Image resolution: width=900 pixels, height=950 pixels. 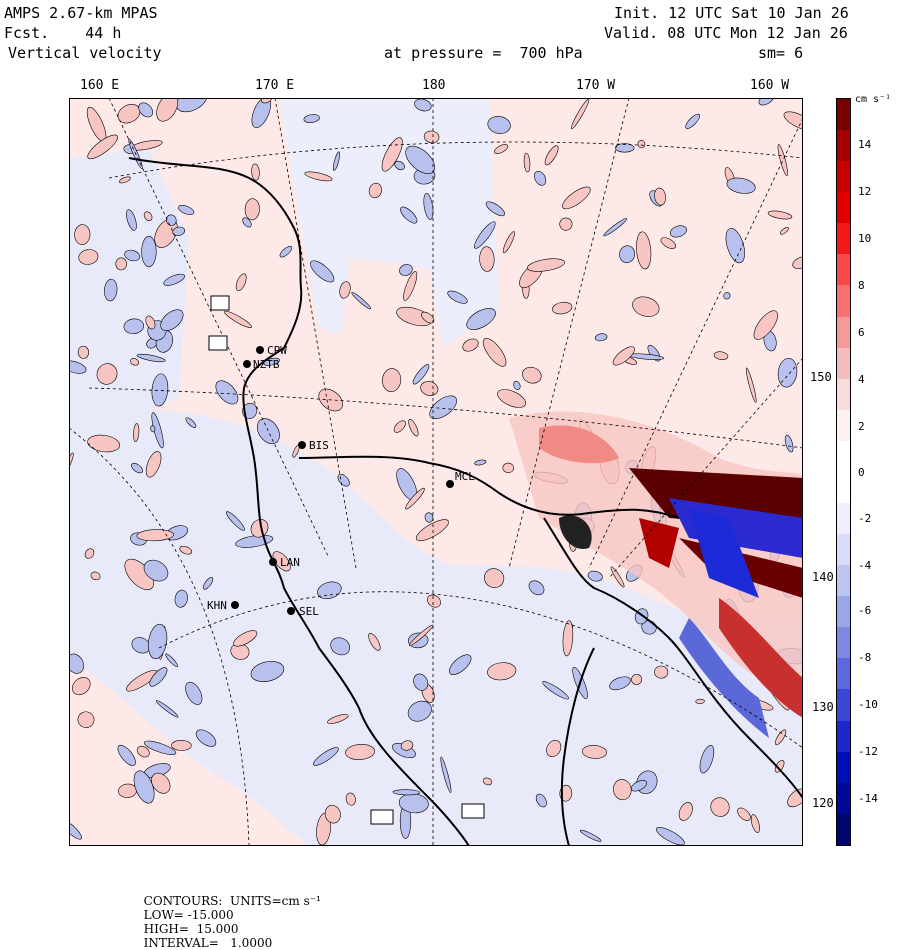 I want to click on field-name: Vertical velocity, so click(x=85, y=53).